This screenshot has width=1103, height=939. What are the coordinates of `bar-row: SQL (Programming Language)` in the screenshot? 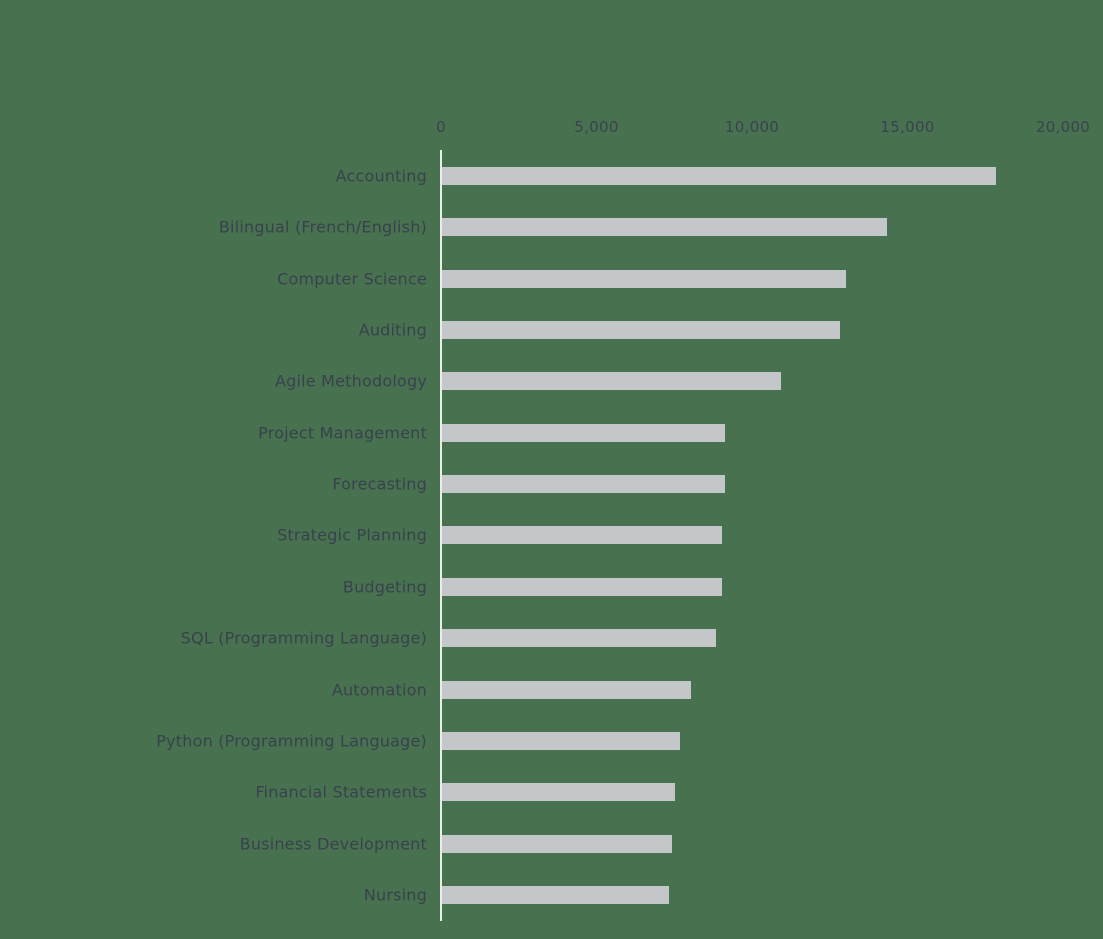 It's located at (551, 638).